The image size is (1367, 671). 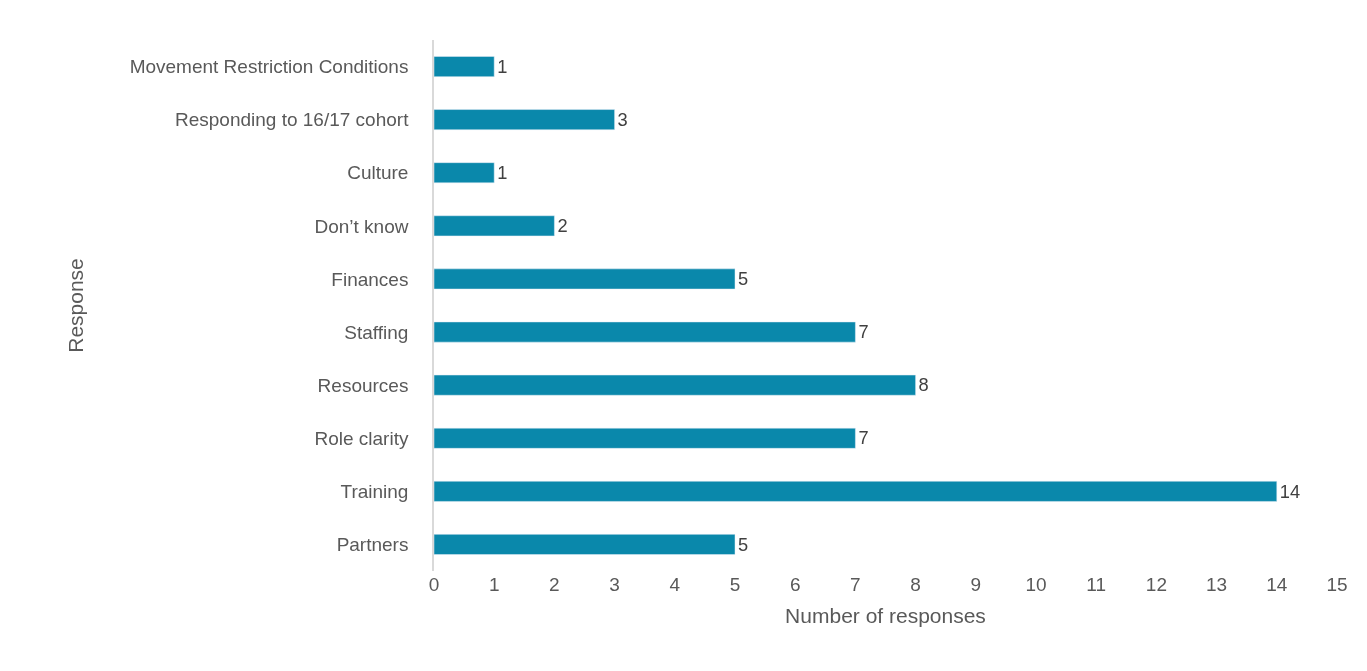 I want to click on x-tick-label: 10, so click(x=1036, y=584).